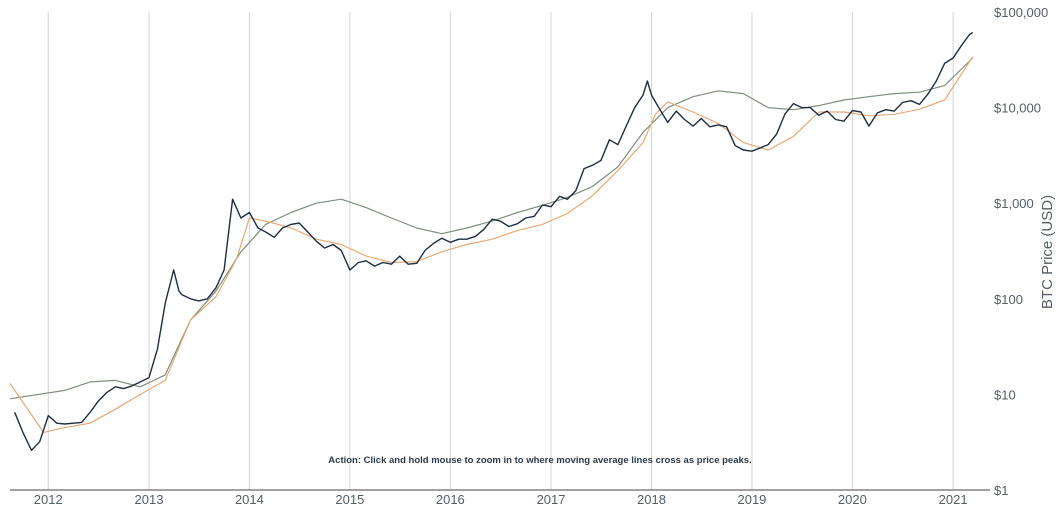 Image resolution: width=1064 pixels, height=514 pixels. Describe the element at coordinates (149, 499) in the screenshot. I see `x-tick-label: 2013` at that location.